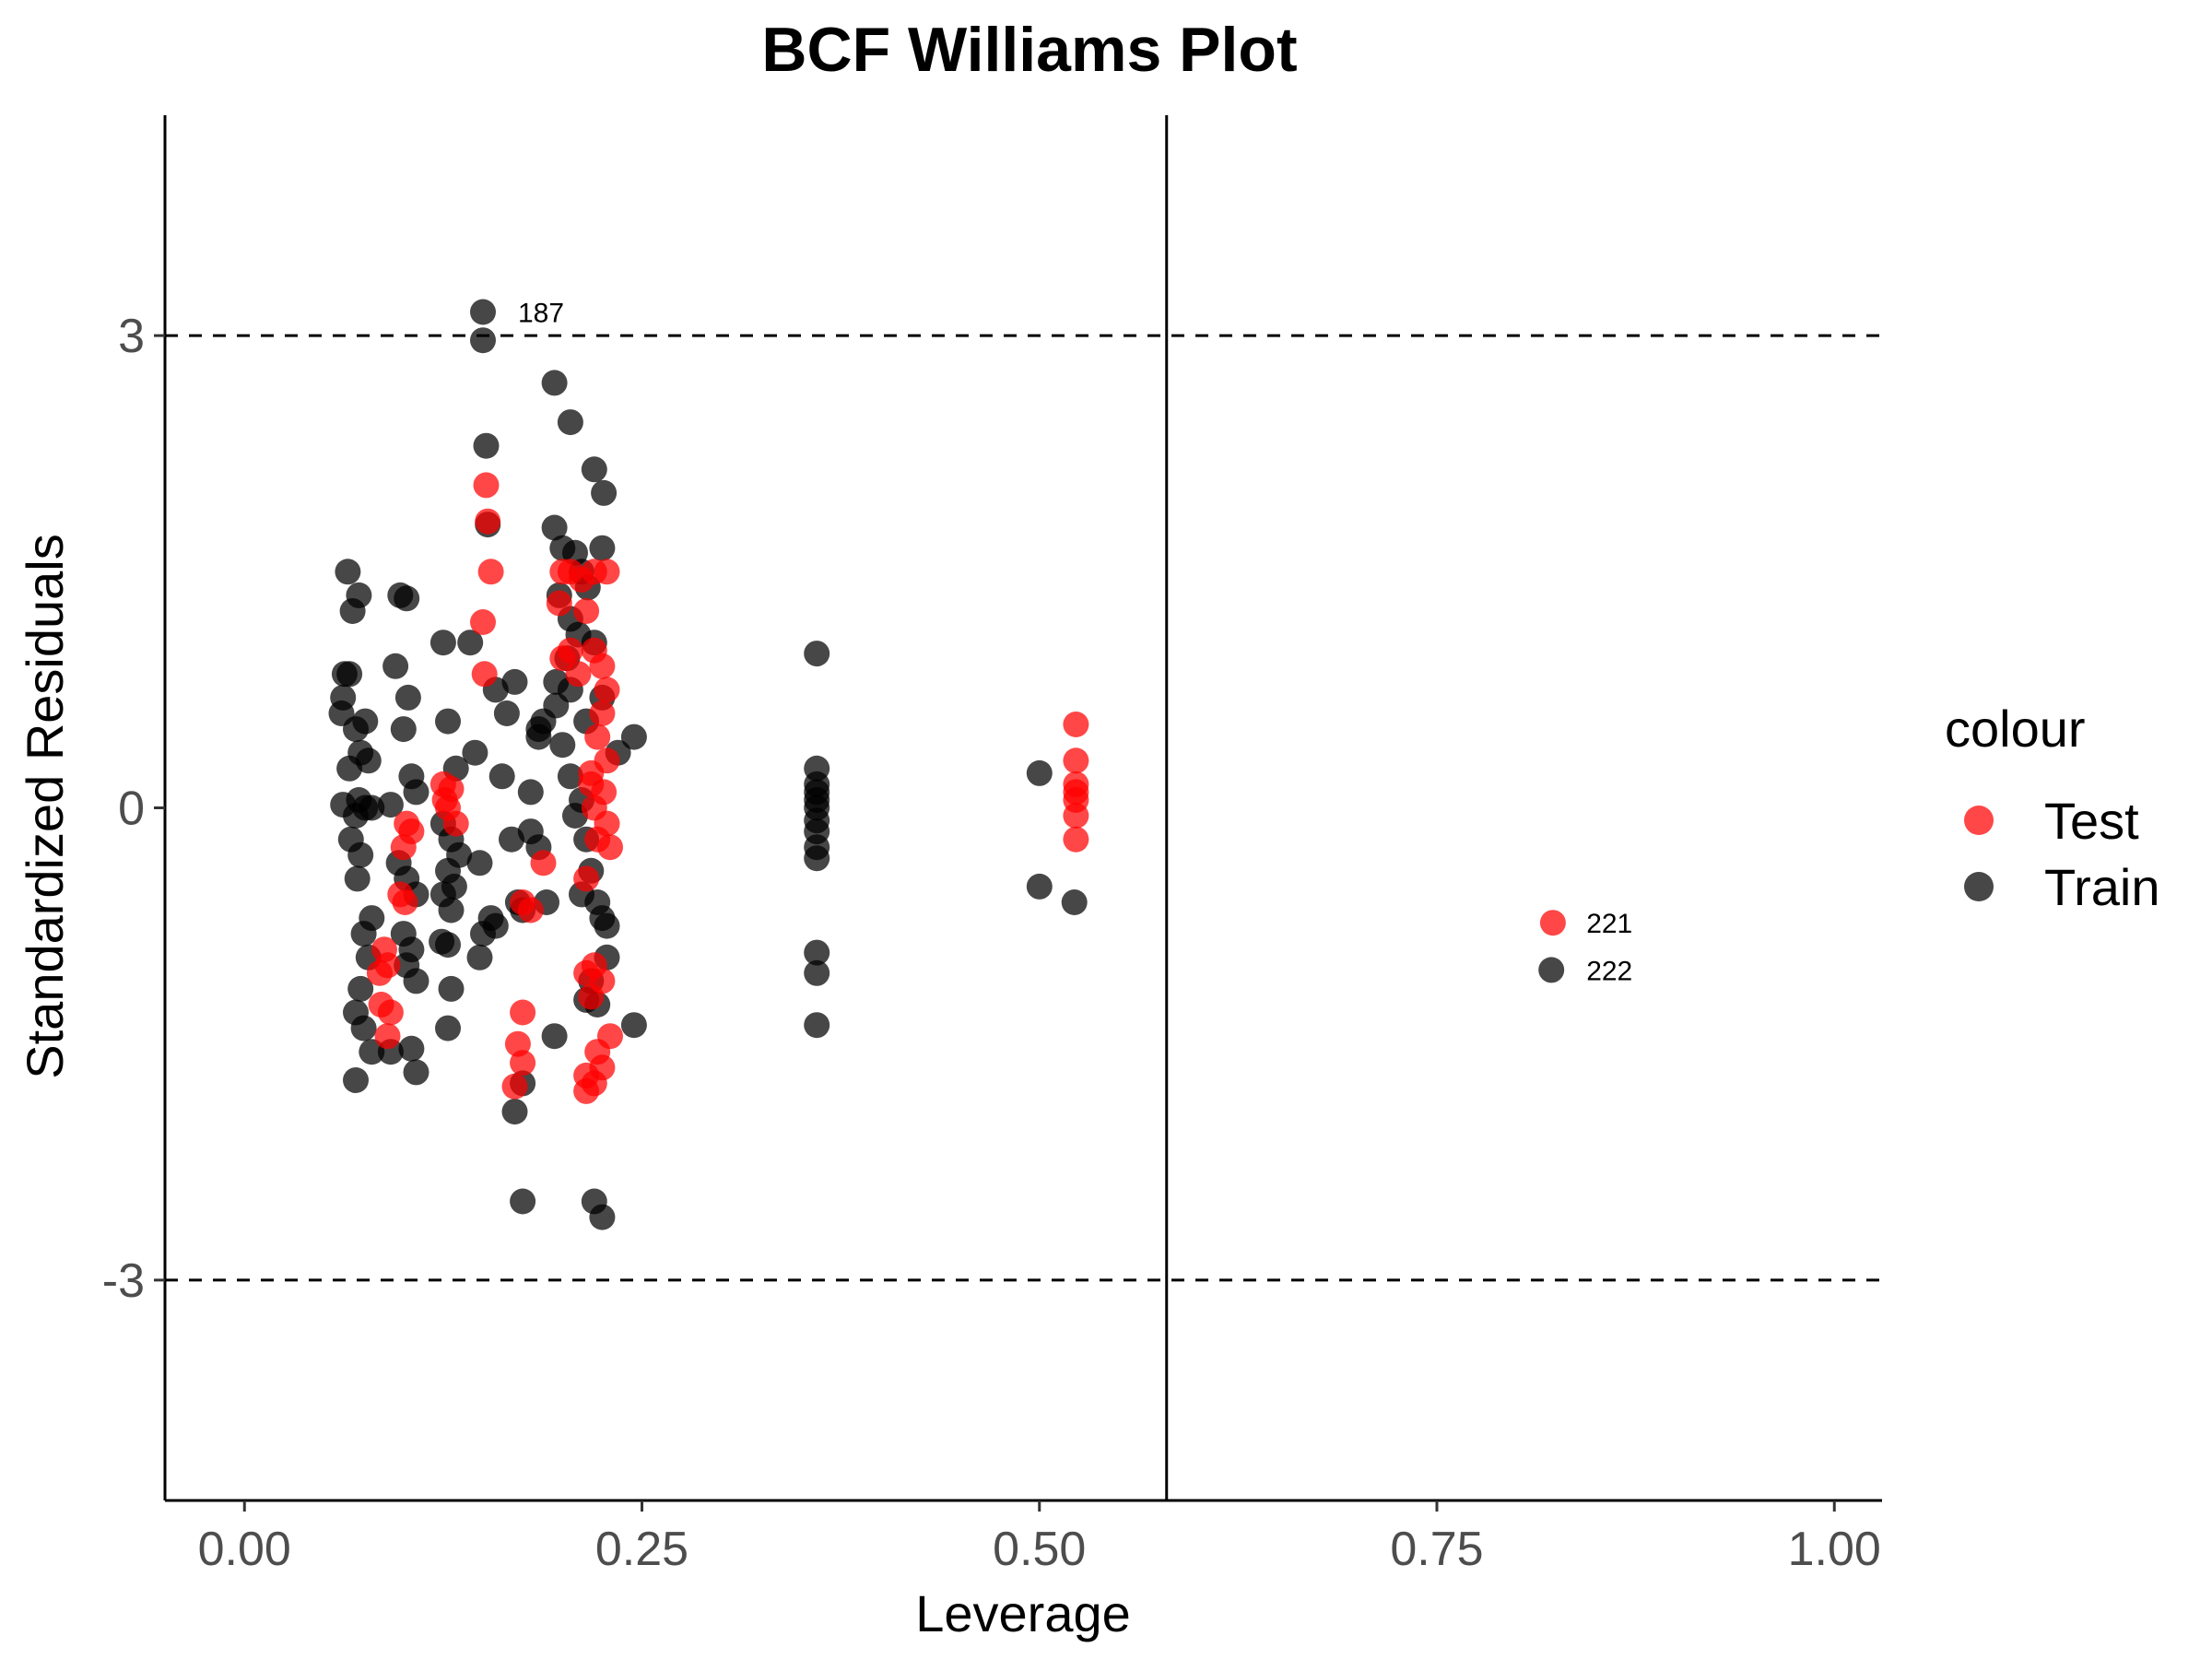 The image size is (2212, 1659). What do you see at coordinates (2091, 821) in the screenshot?
I see `legend-label-test: Test` at bounding box center [2091, 821].